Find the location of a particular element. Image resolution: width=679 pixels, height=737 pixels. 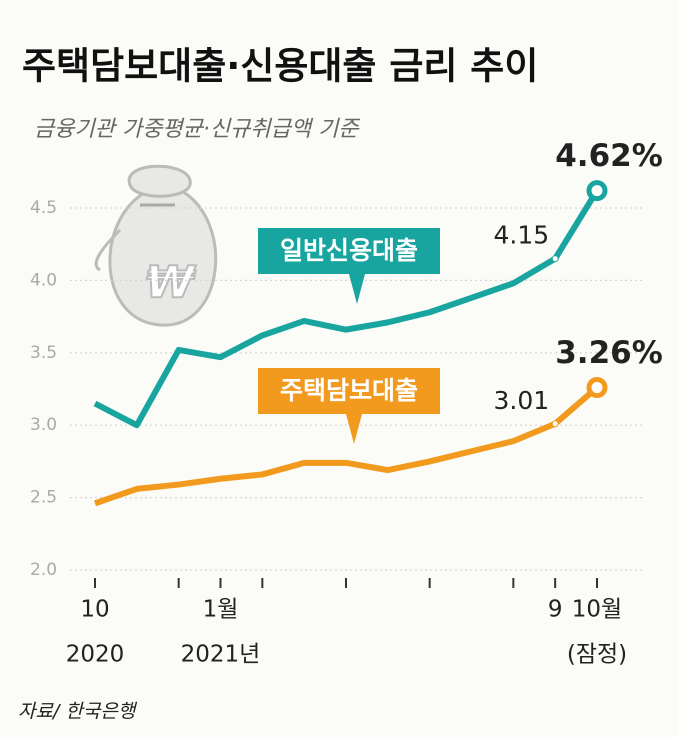

x-tick-label: 9 is located at coordinates (555, 610).